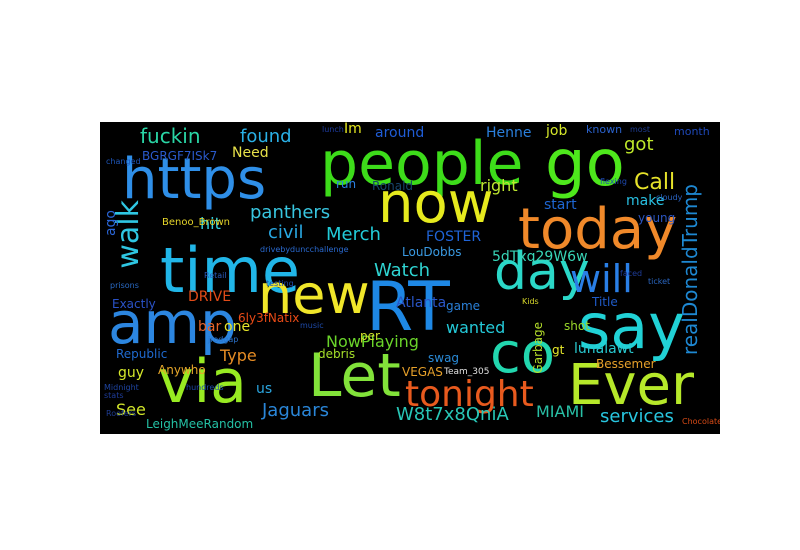  What do you see at coordinates (557, 131) in the screenshot?
I see `word: job` at bounding box center [557, 131].